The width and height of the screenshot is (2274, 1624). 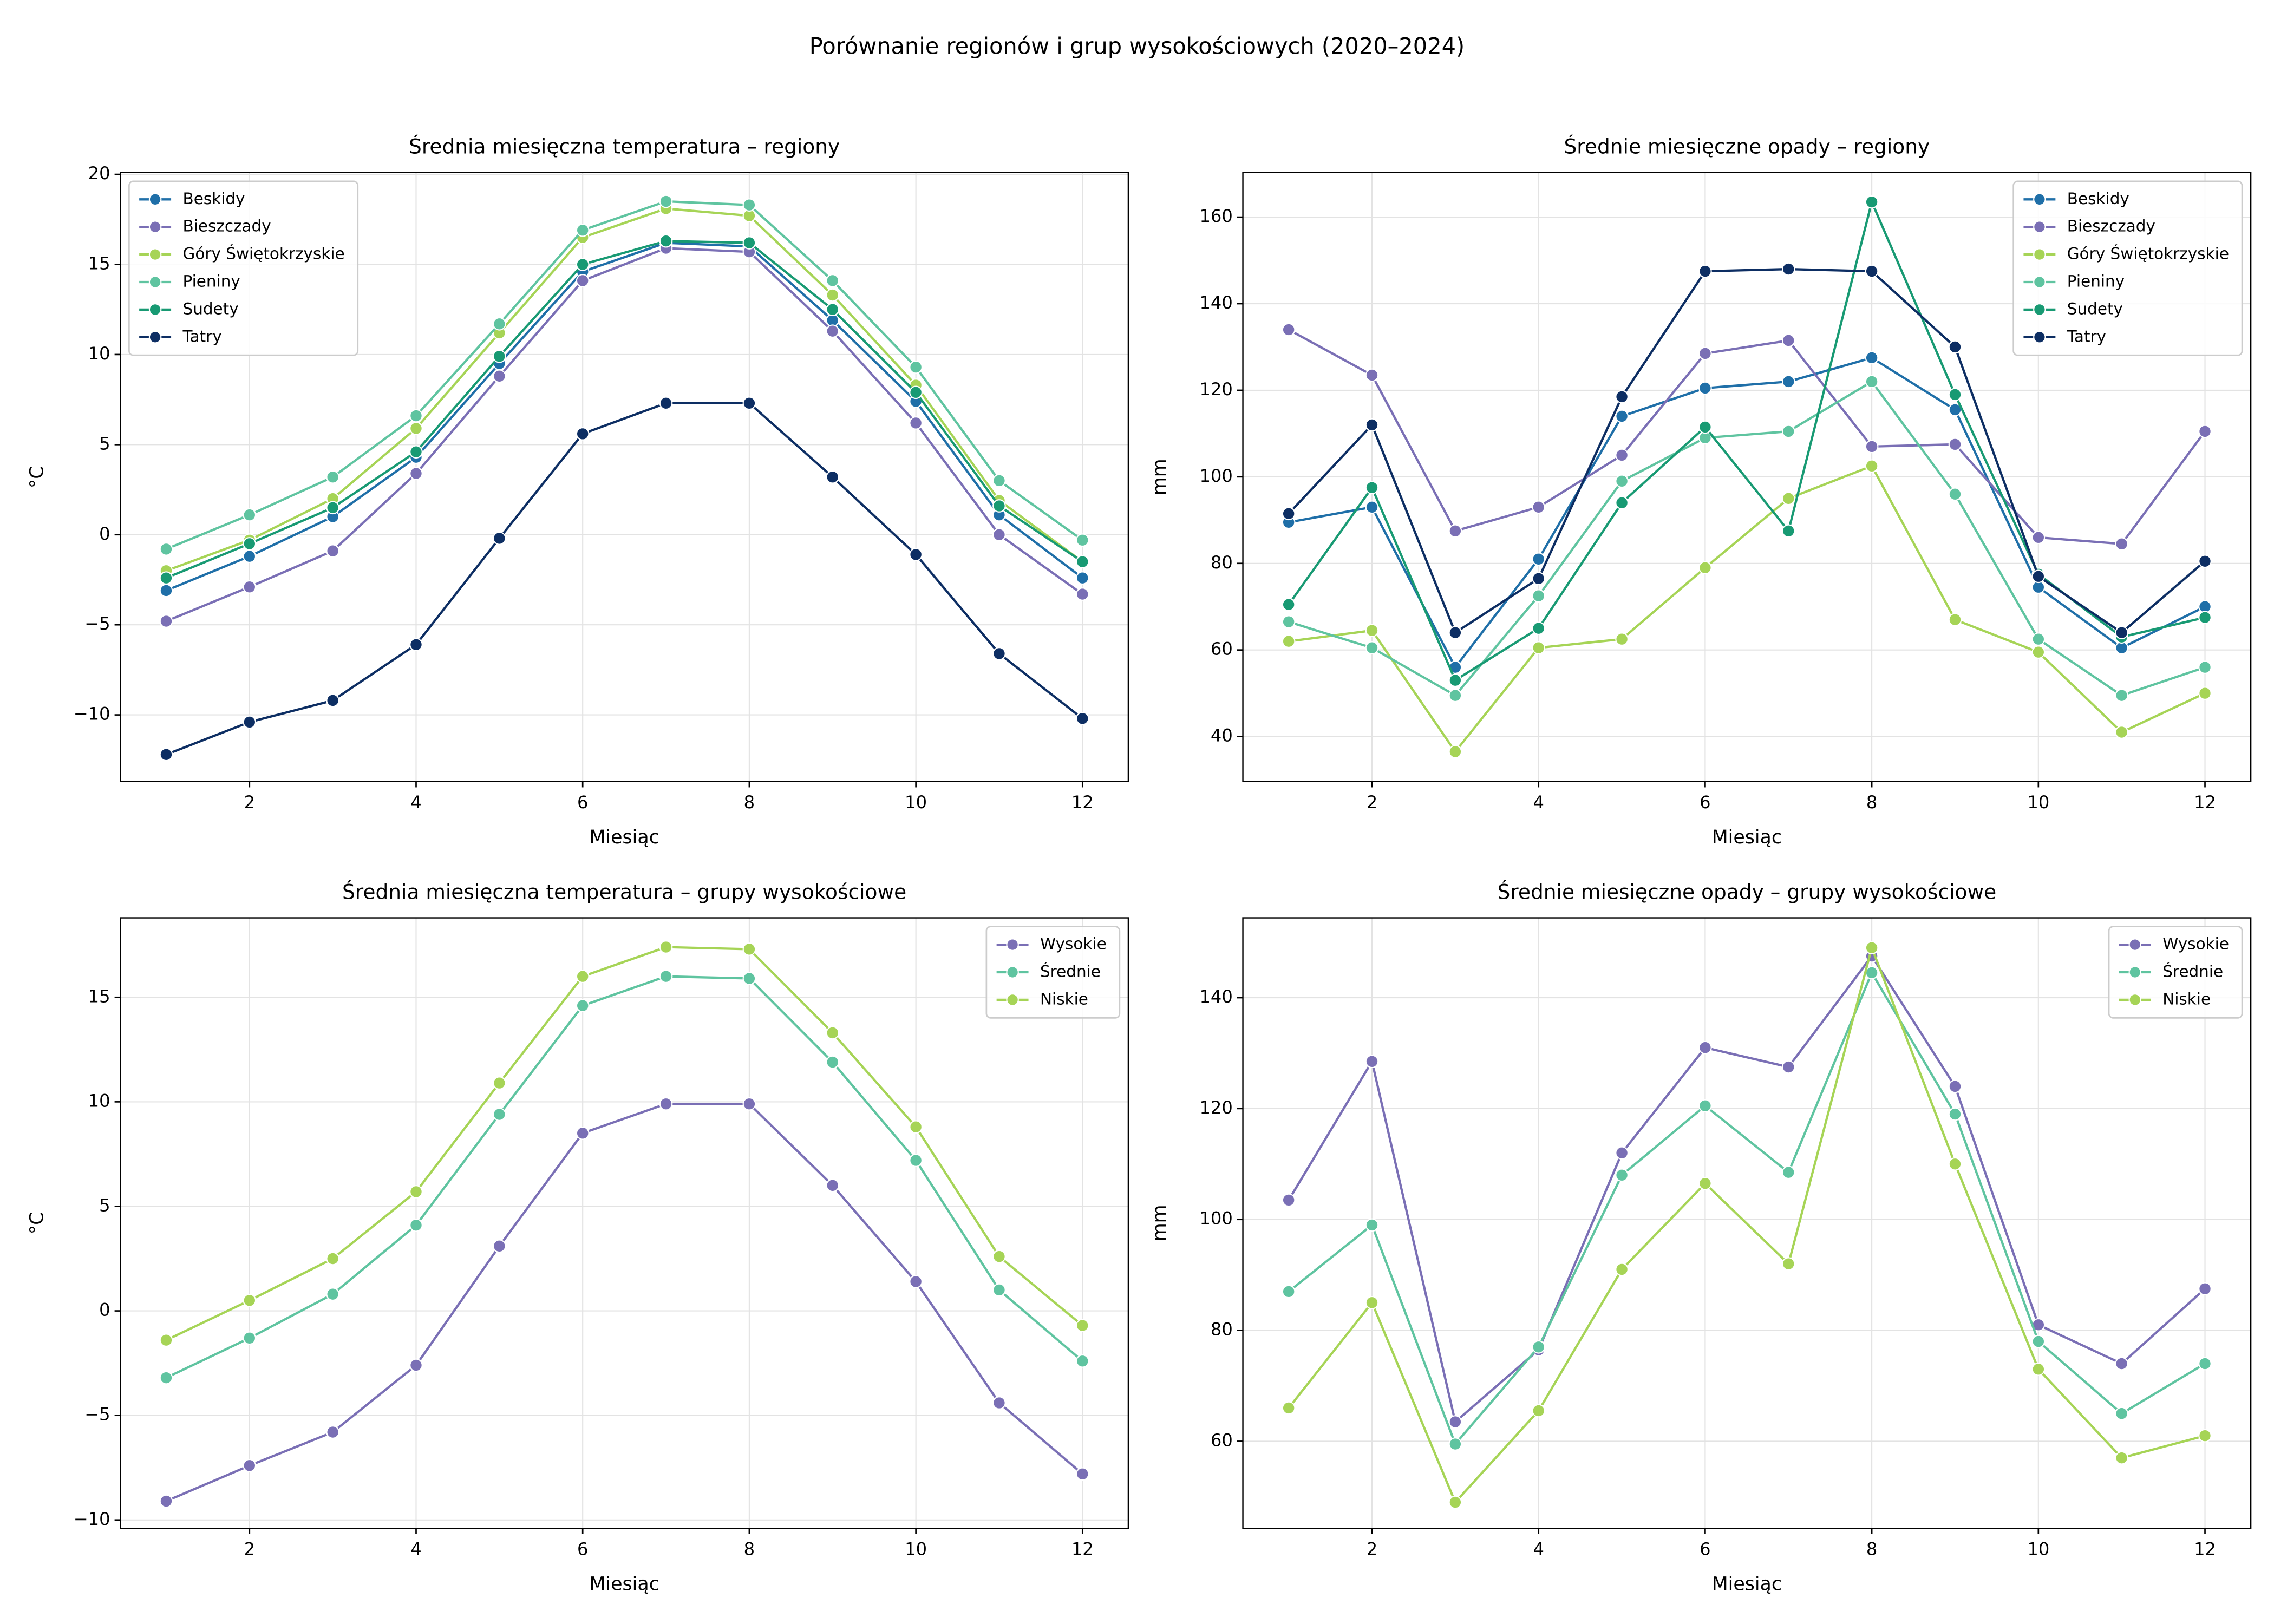 What do you see at coordinates (2205, 802) in the screenshot?
I see `x-tick-label: 12` at bounding box center [2205, 802].